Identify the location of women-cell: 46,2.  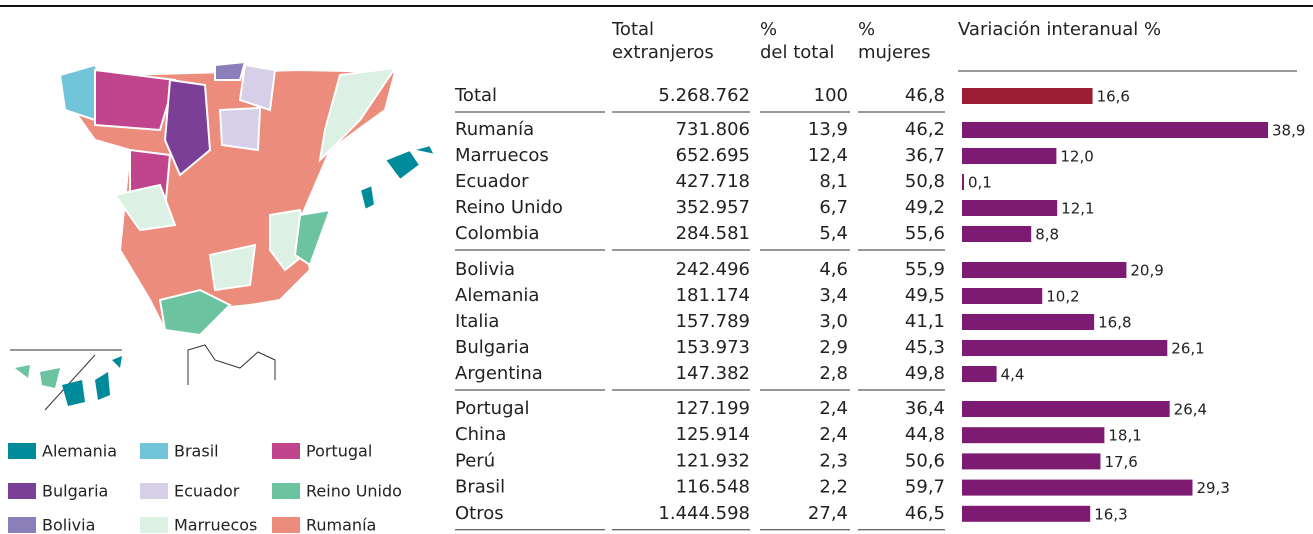
(925, 129).